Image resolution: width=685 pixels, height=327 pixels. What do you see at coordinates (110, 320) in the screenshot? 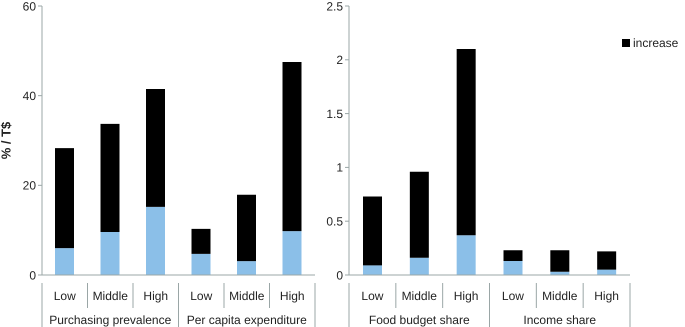
I see `text: Purchasing prevalence` at bounding box center [110, 320].